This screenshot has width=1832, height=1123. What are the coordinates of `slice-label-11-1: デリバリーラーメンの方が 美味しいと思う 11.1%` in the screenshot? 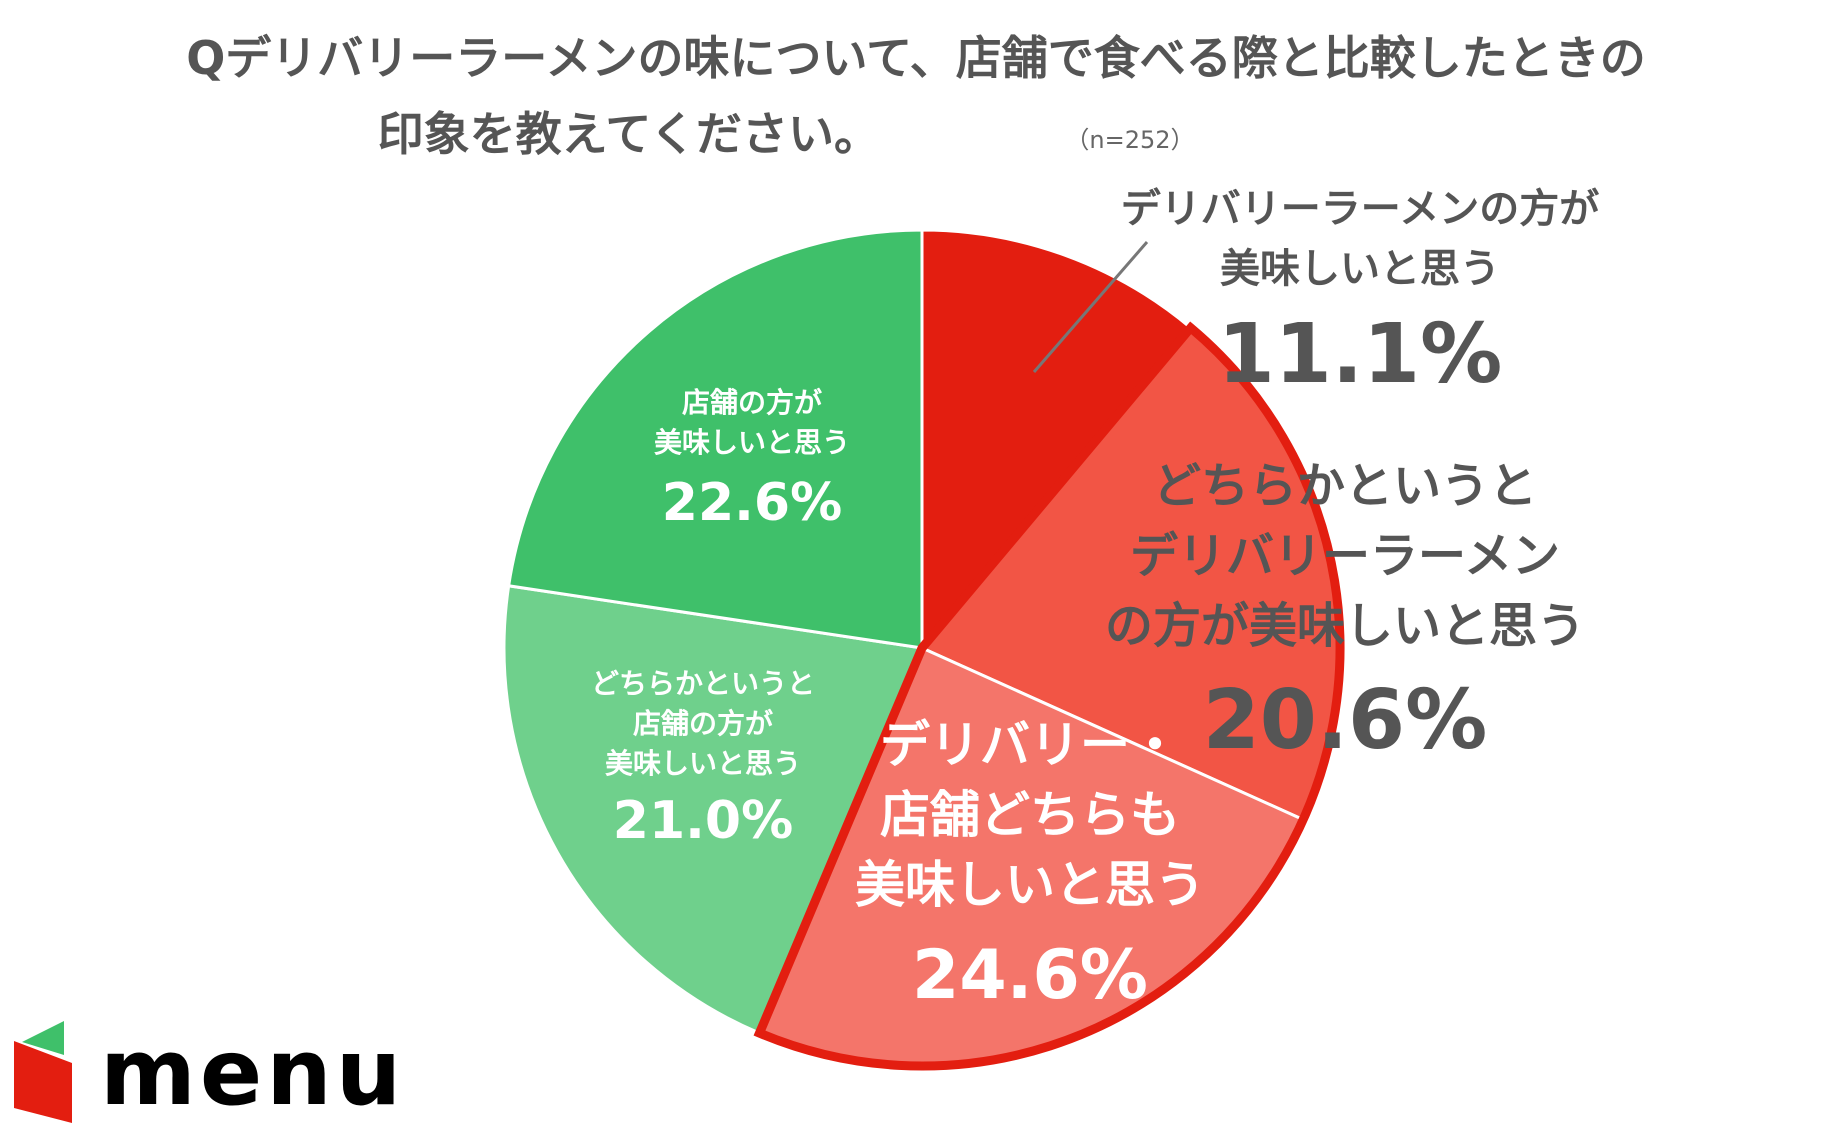 It's located at (1360, 294).